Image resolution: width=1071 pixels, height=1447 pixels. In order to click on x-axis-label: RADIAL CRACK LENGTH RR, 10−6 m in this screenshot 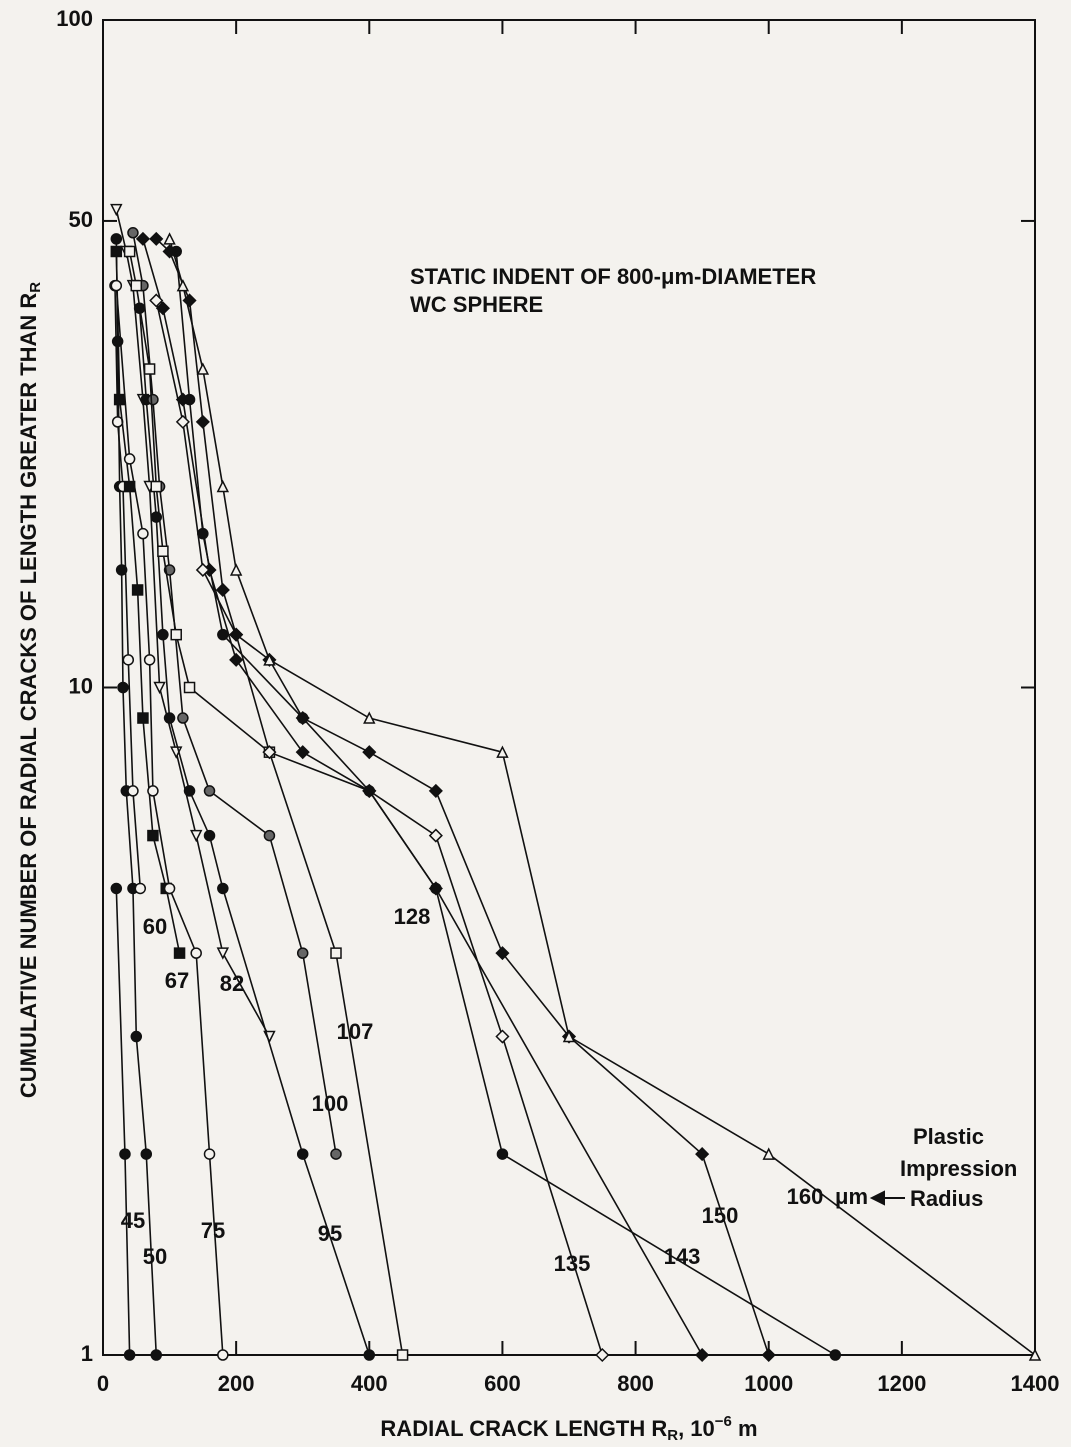, I will do `click(568, 1428)`.